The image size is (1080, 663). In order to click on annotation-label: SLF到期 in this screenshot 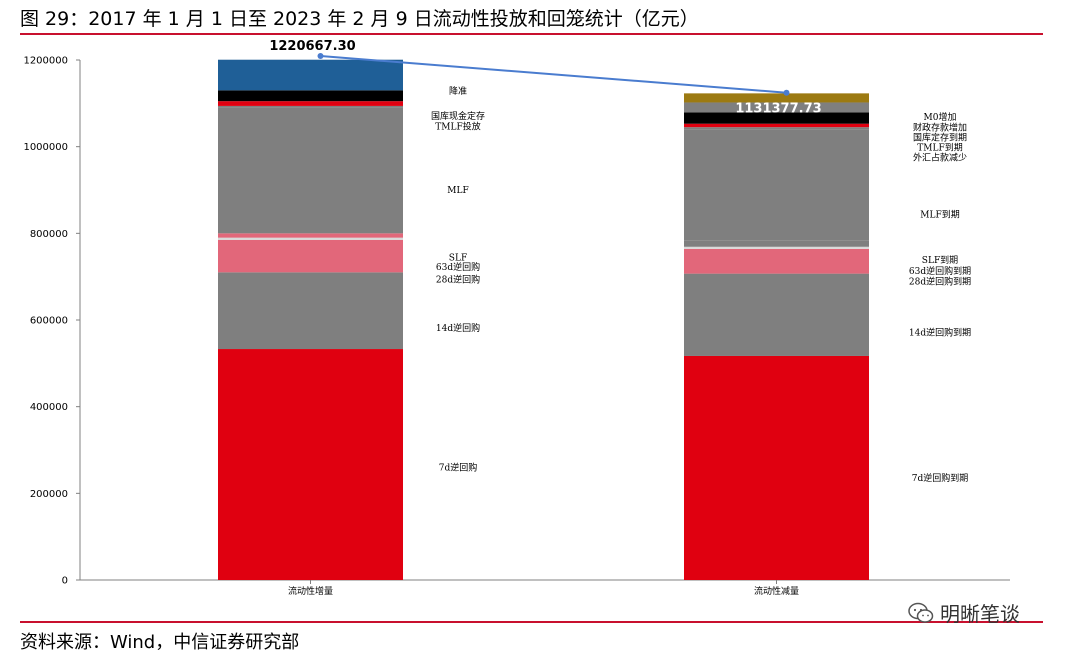, I will do `click(940, 260)`.